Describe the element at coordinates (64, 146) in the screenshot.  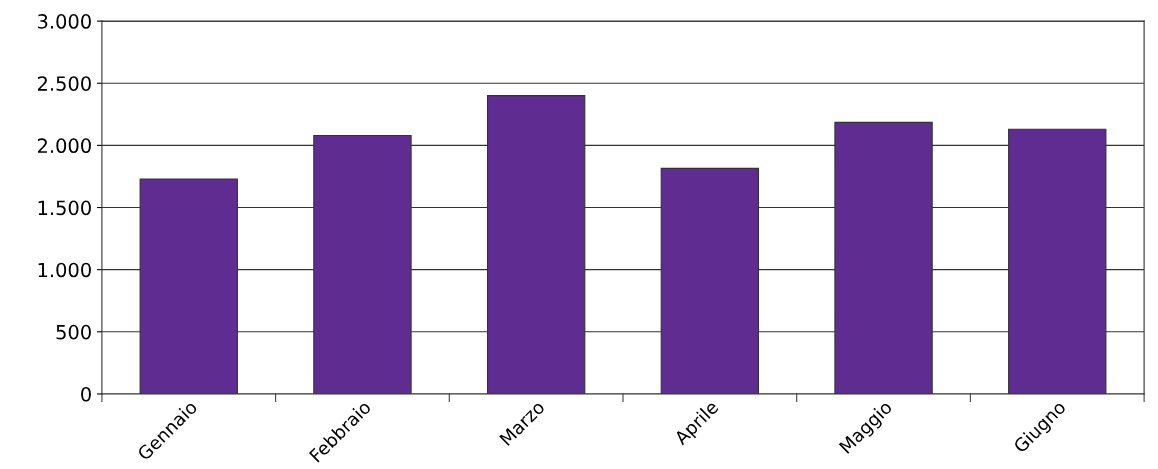
I see `y-tick-label: 2.000` at that location.